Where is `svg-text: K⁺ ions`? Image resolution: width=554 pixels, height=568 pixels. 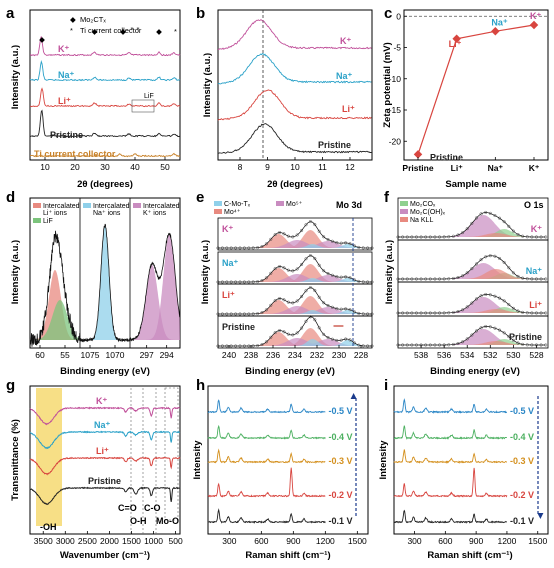
svg-text: K⁺ ions is located at coordinates (155, 213).